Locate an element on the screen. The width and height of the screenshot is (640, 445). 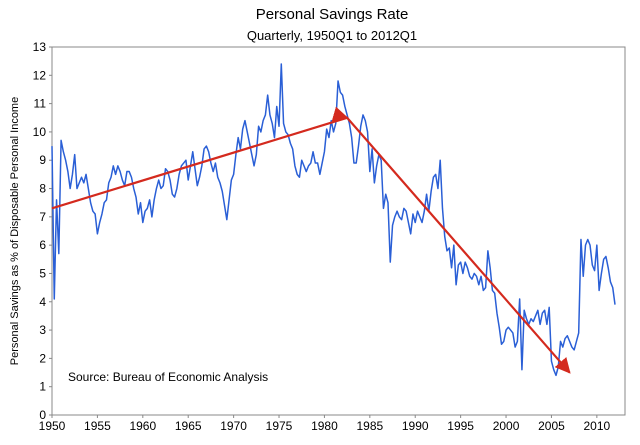
x-tick-label: 1990 is located at coordinates (415, 426).